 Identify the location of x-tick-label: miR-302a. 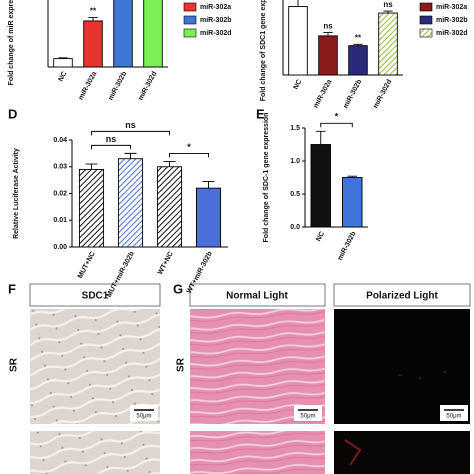
(88, 85).